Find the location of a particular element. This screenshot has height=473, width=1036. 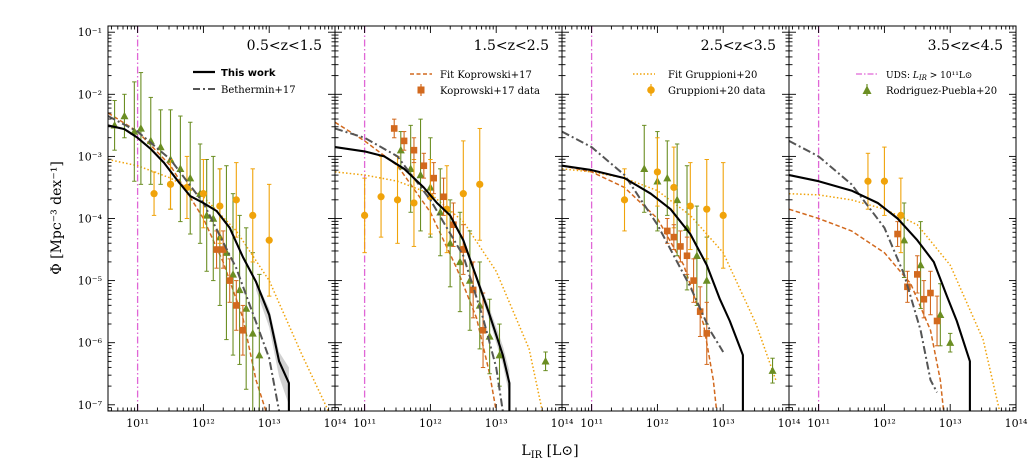

legend-panel-2: Fit Koprowski+17 Koprowski+17 data is located at coordinates (475, 83).